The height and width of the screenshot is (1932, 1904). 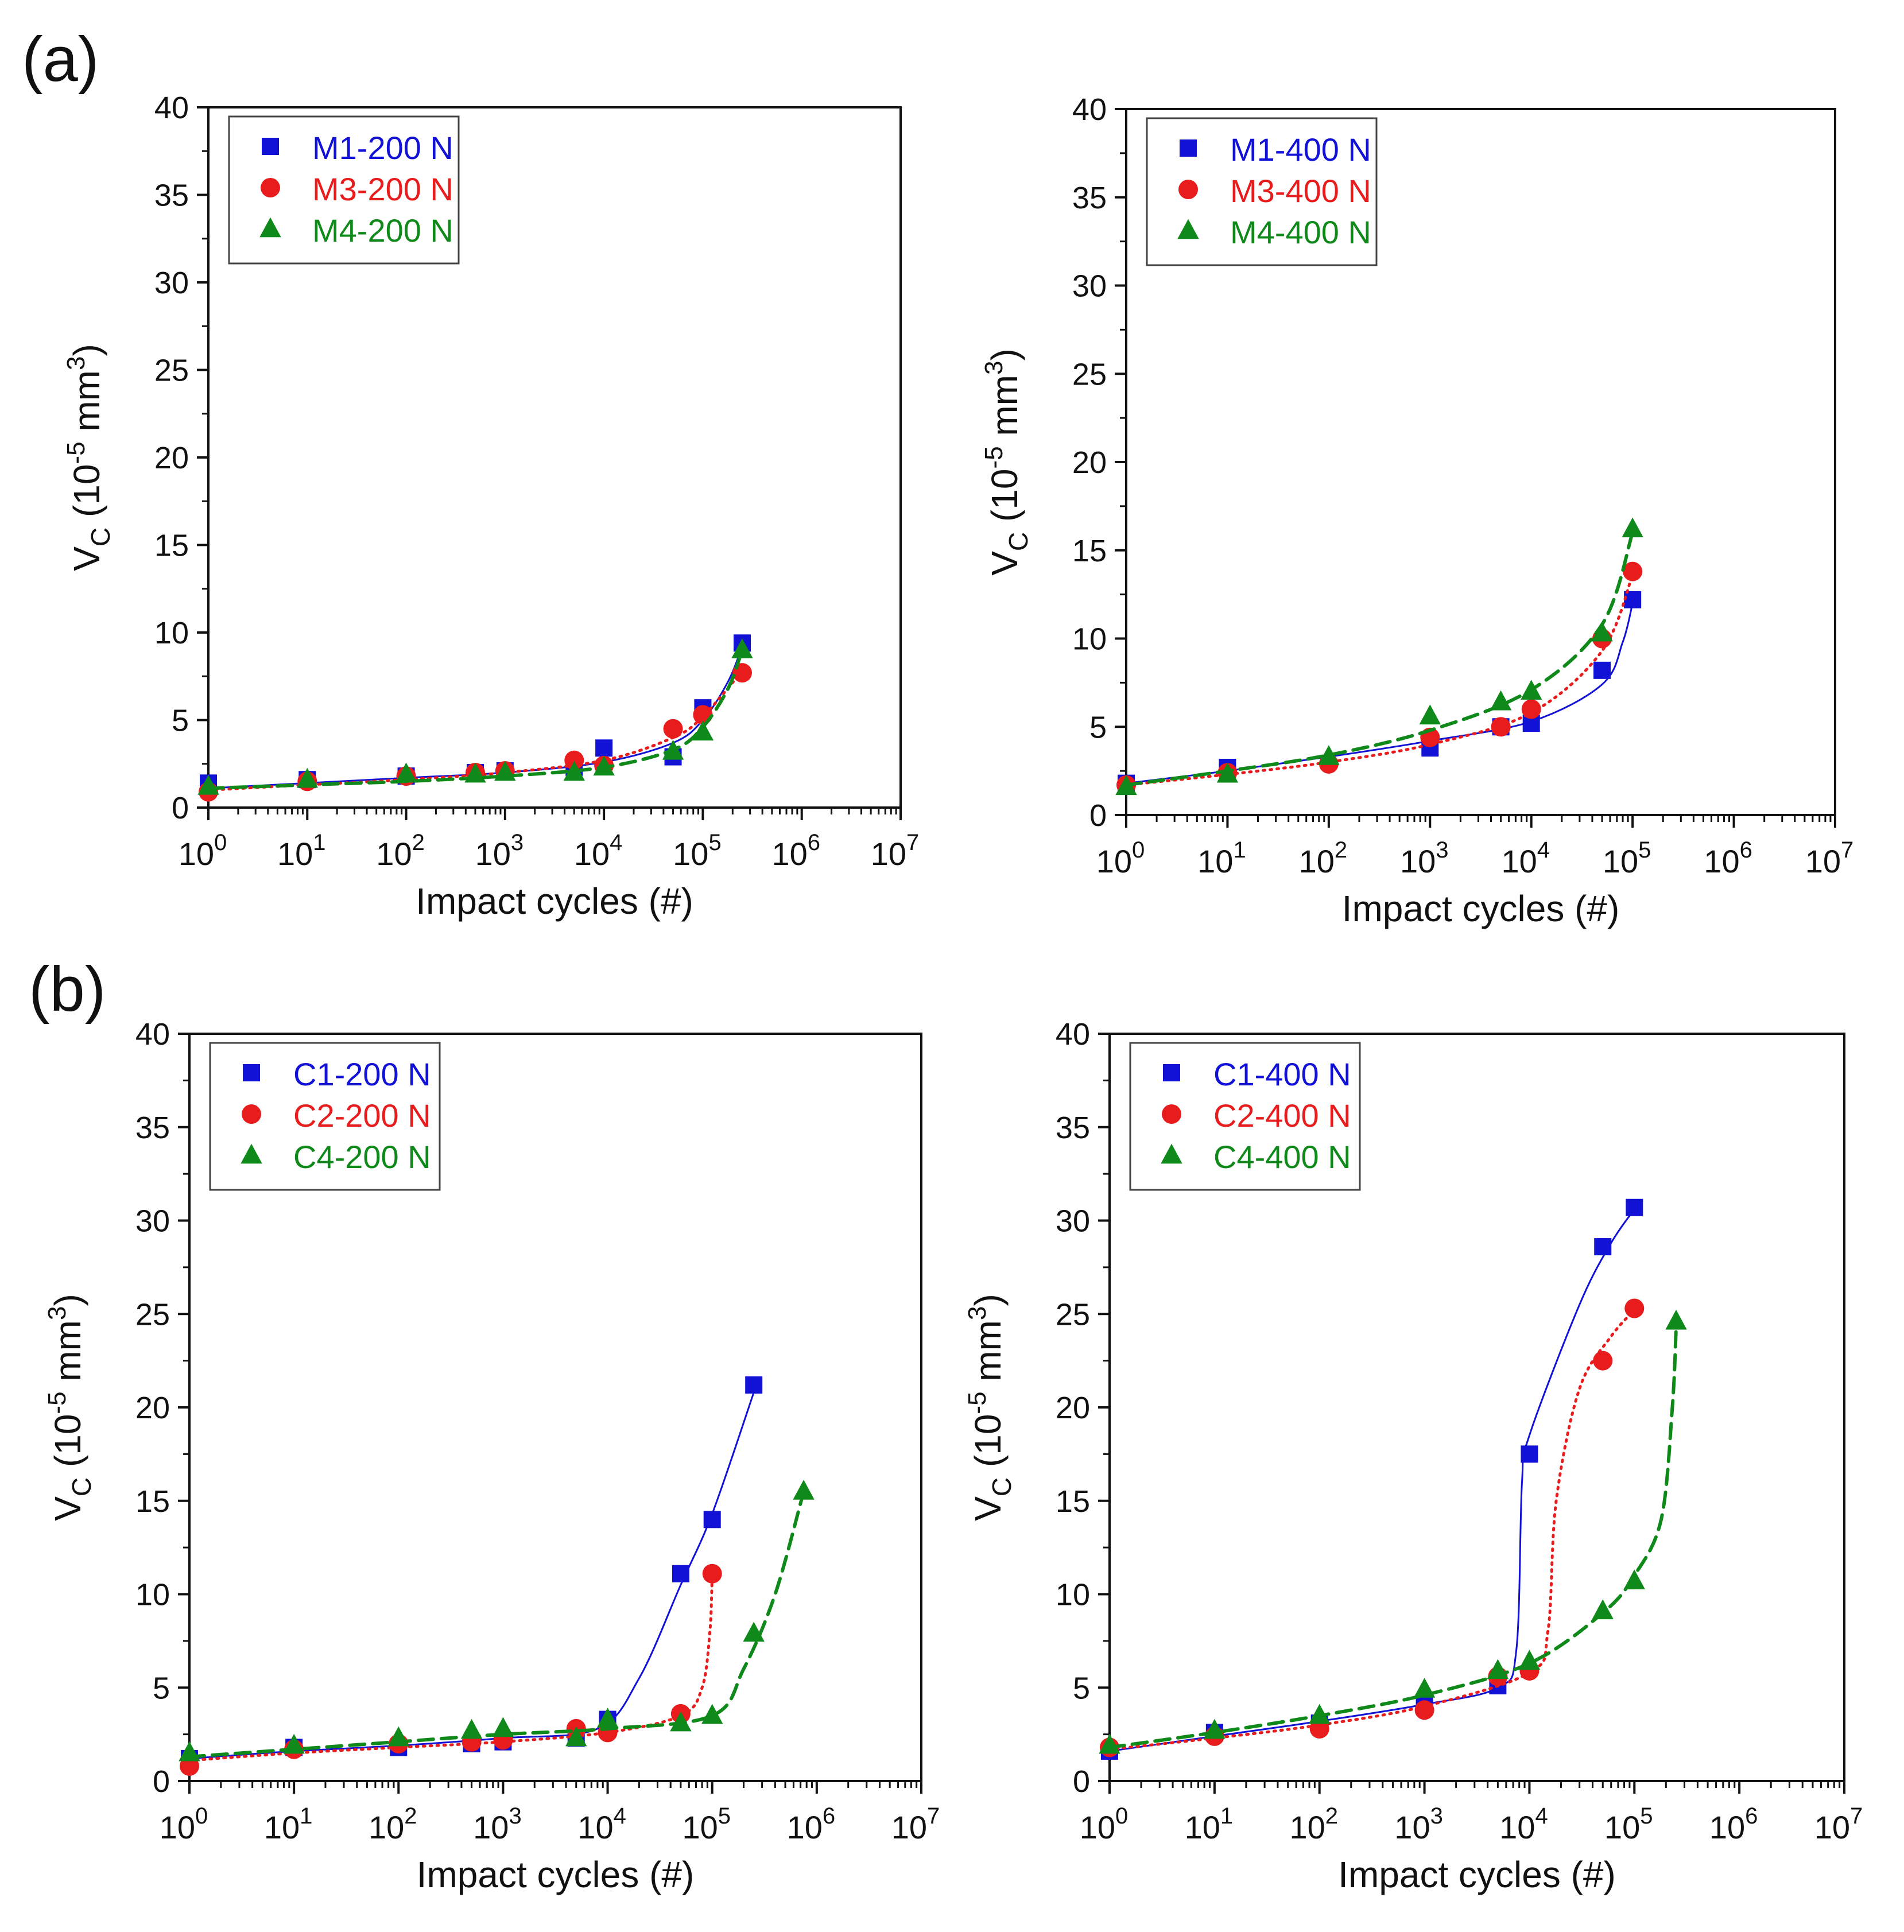 I want to click on panel-label-b: (b), so click(x=67, y=989).